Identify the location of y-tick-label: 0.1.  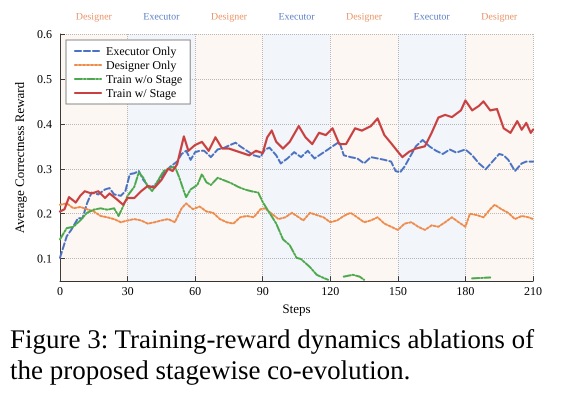
(44, 259).